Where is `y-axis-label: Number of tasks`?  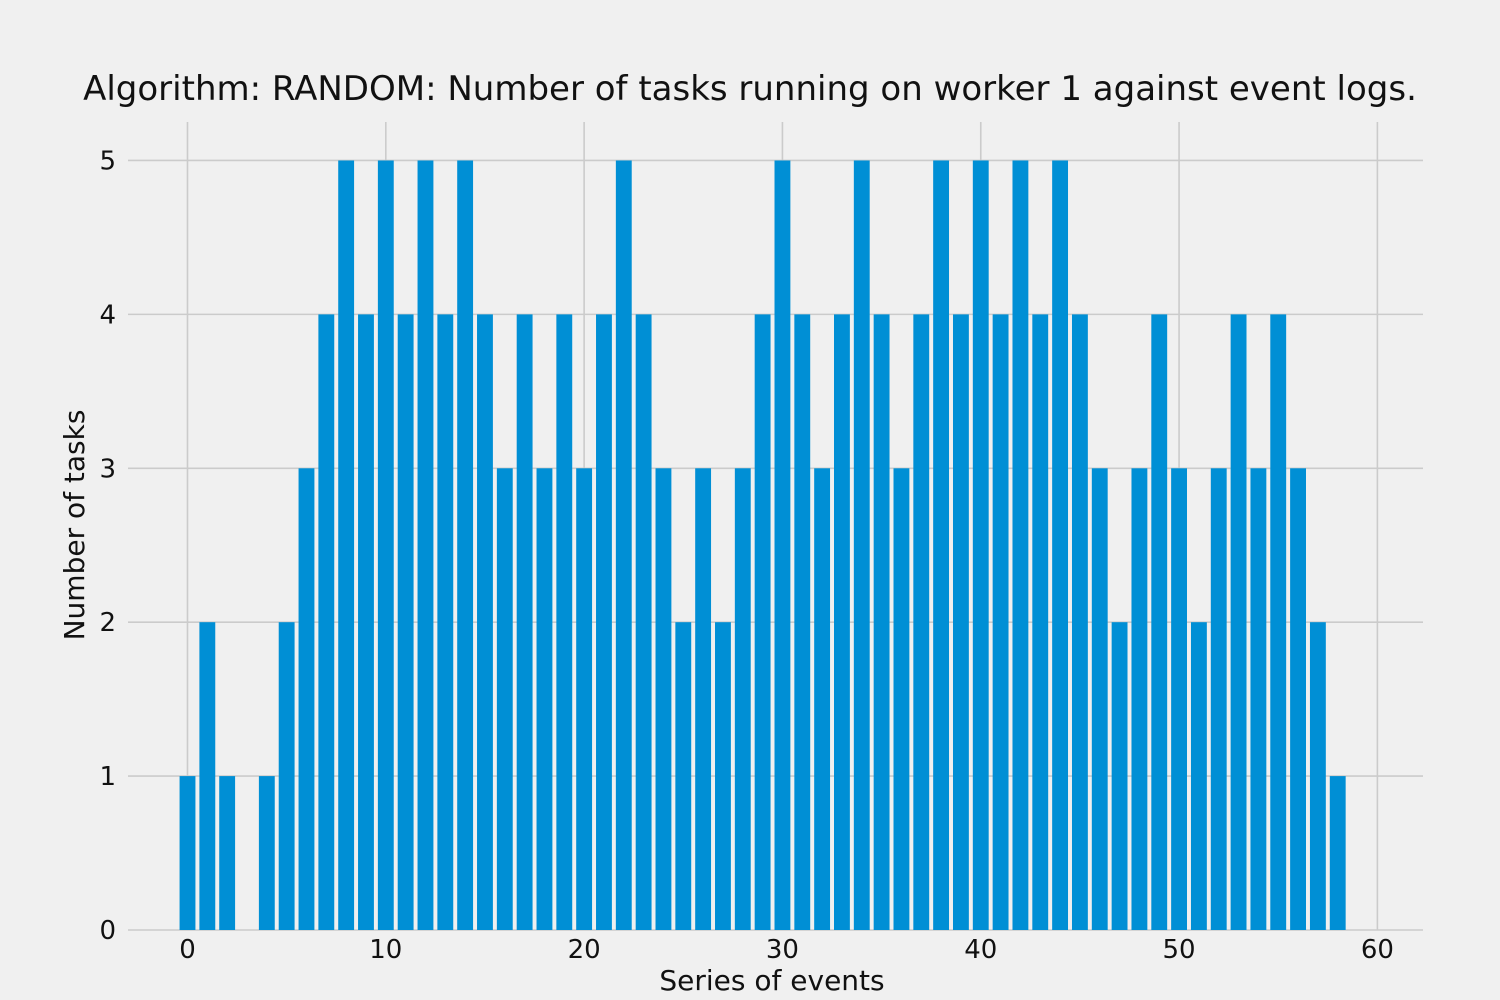
y-axis-label: Number of tasks is located at coordinates (74, 525).